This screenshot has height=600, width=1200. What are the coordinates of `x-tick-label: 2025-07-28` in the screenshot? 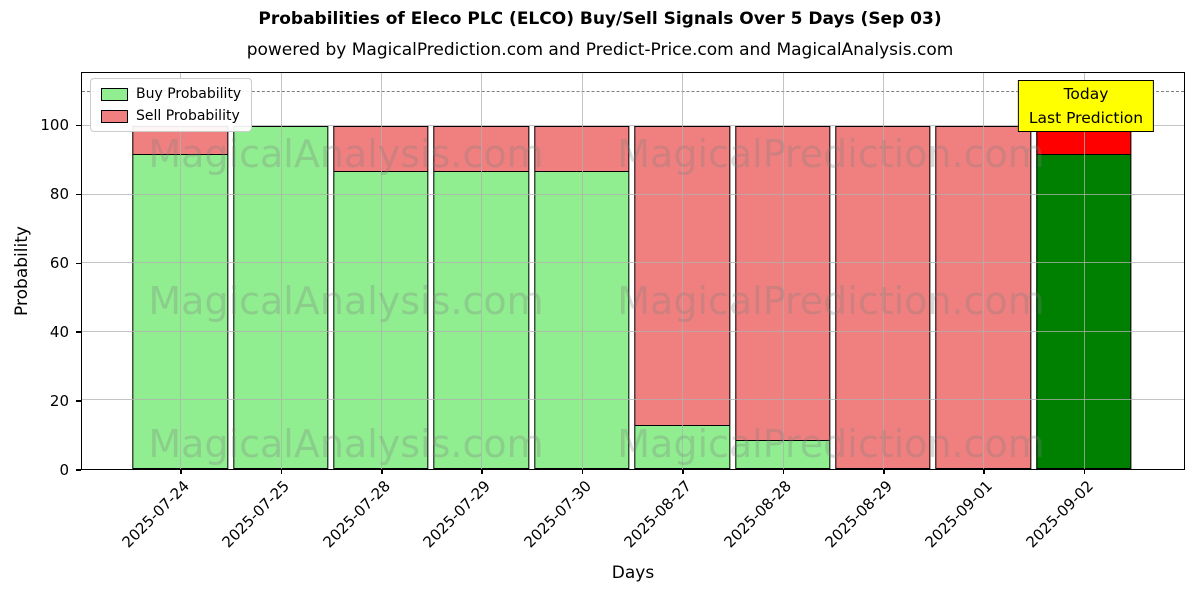 It's located at (356, 514).